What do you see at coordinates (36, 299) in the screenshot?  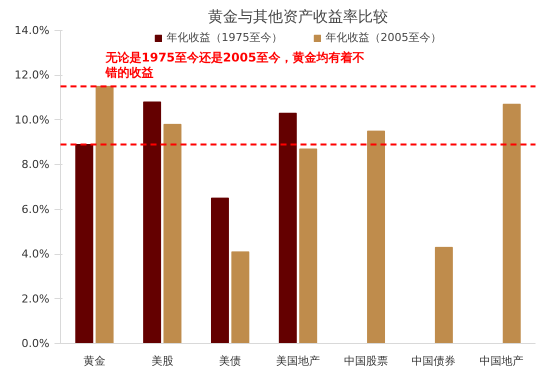 I see `y-tick-label: 2.0%` at bounding box center [36, 299].